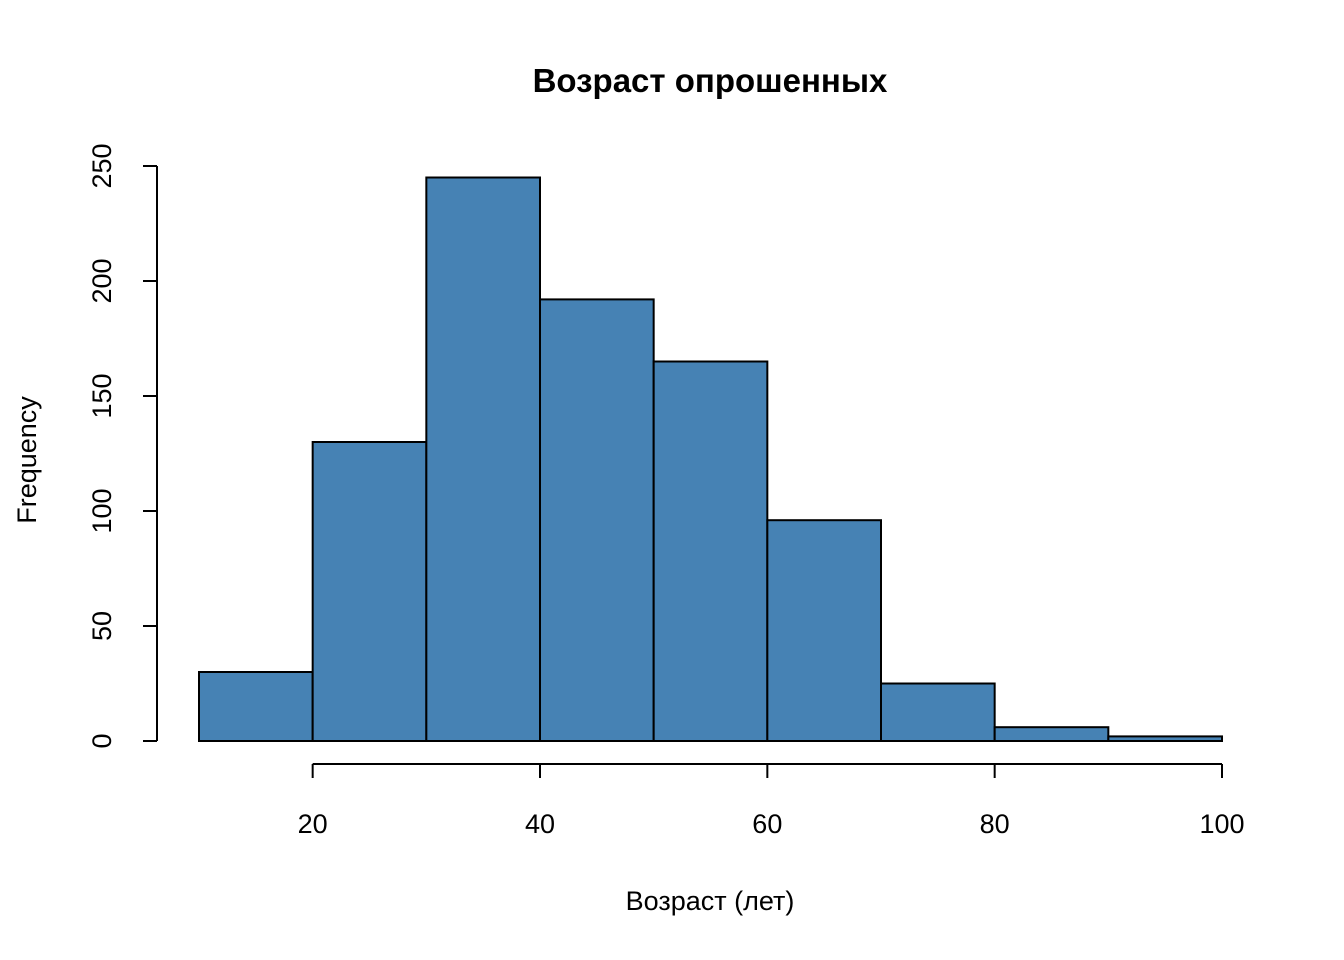 The height and width of the screenshot is (960, 1344). What do you see at coordinates (710, 901) in the screenshot?
I see `x-axis-label: Возраст (лет)` at bounding box center [710, 901].